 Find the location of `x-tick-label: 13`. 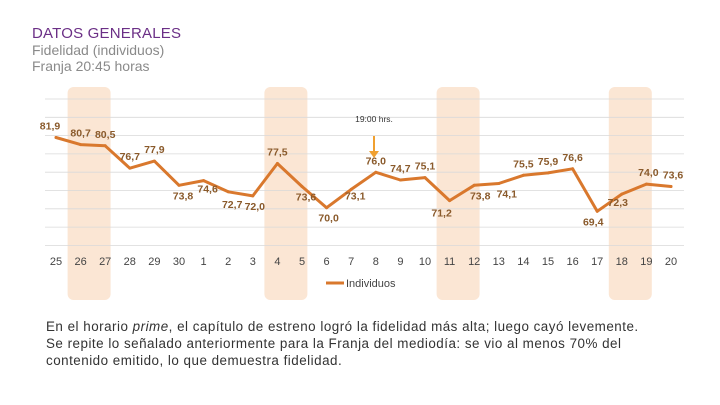

x-tick-label: 13 is located at coordinates (499, 262).